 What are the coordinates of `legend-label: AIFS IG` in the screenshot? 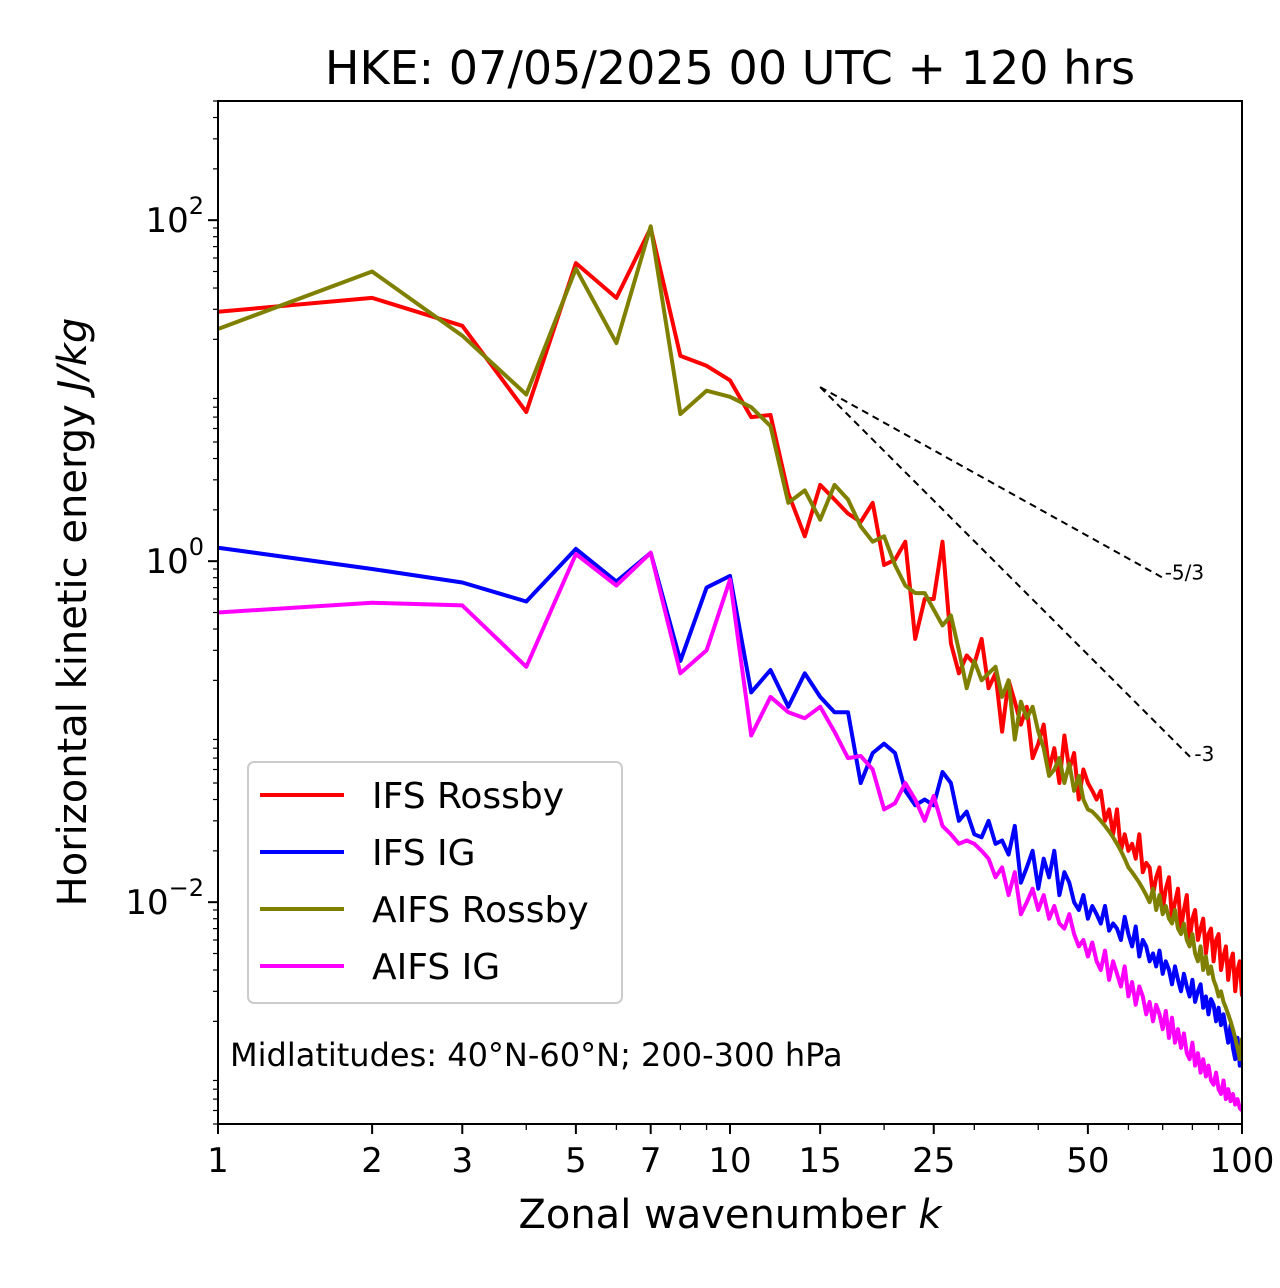 It's located at (436, 967).